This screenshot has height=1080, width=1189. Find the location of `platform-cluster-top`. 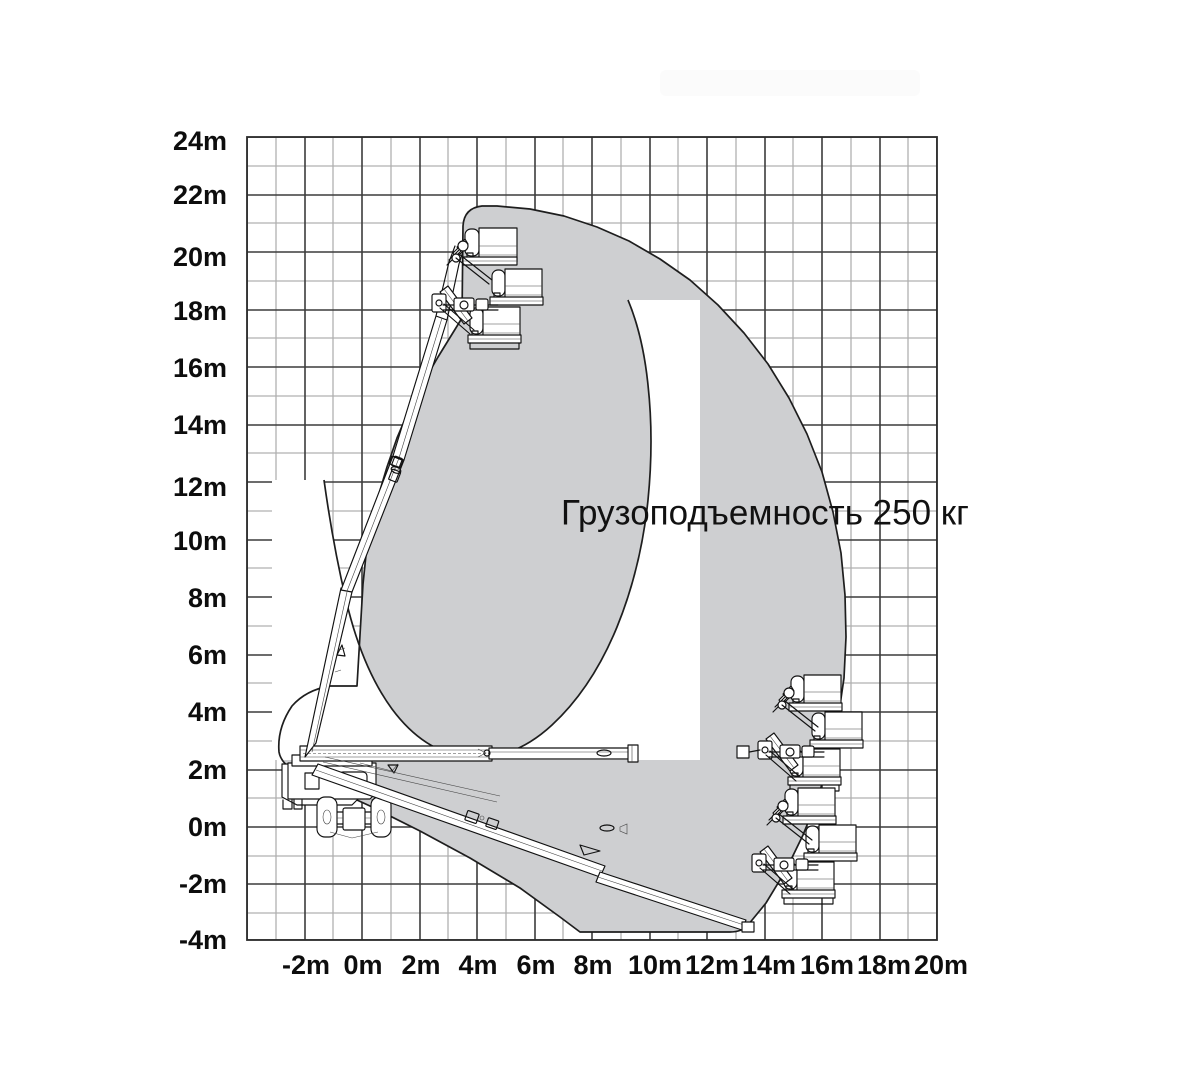

platform-cluster-top is located at coordinates (487, 288).